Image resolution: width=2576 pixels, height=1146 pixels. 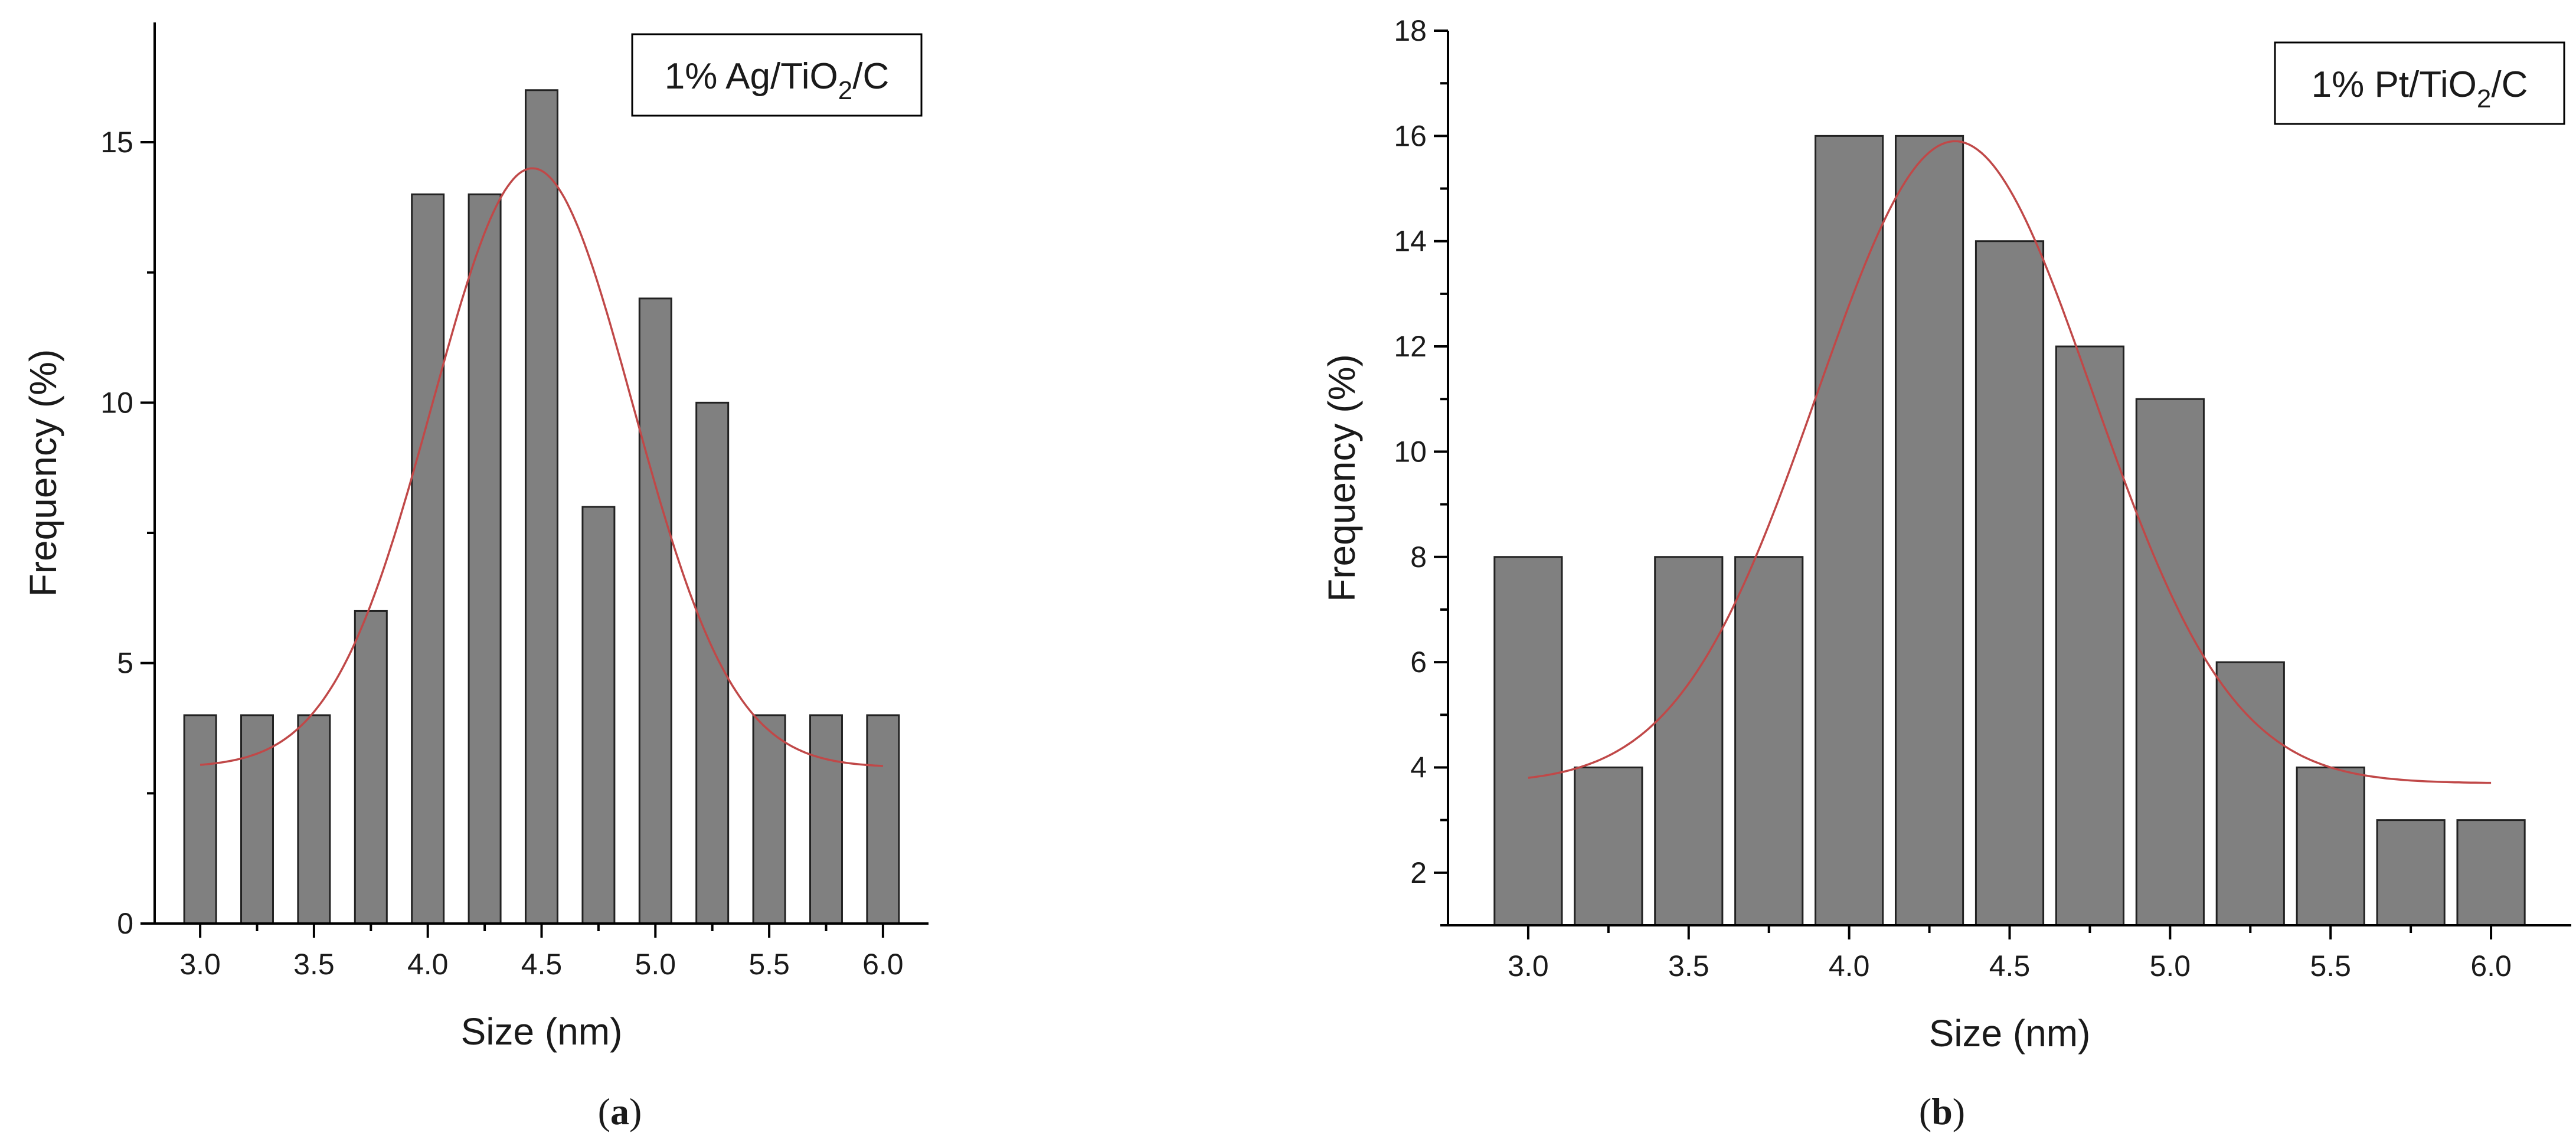 I want to click on y-tick-label: 12, so click(x=1410, y=346).